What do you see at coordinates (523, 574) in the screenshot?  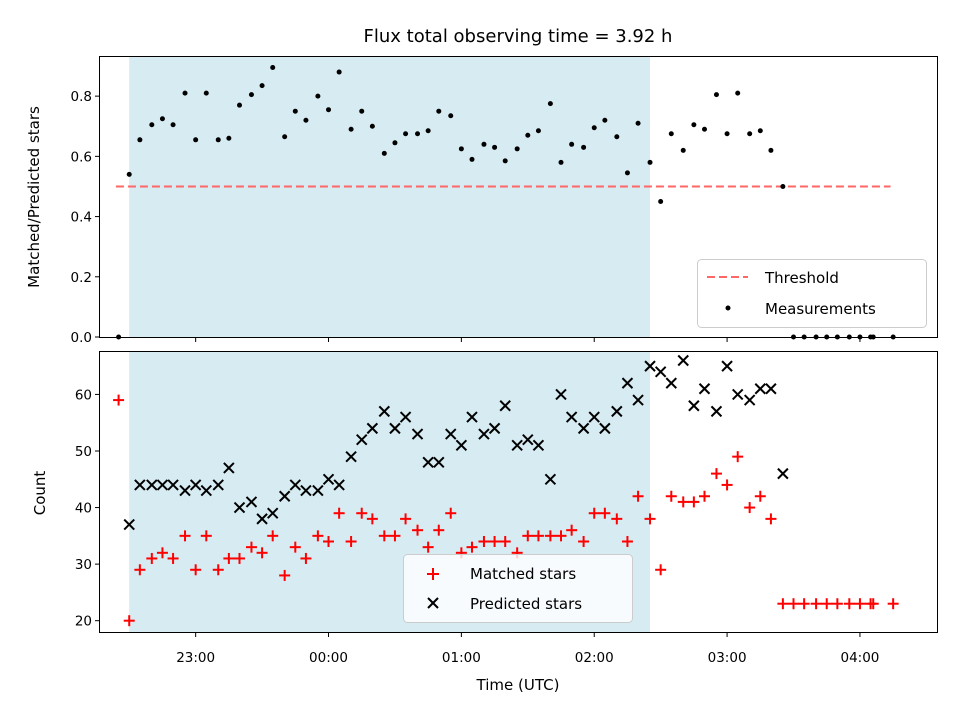 I see `matched-legend-label: Matched stars` at bounding box center [523, 574].